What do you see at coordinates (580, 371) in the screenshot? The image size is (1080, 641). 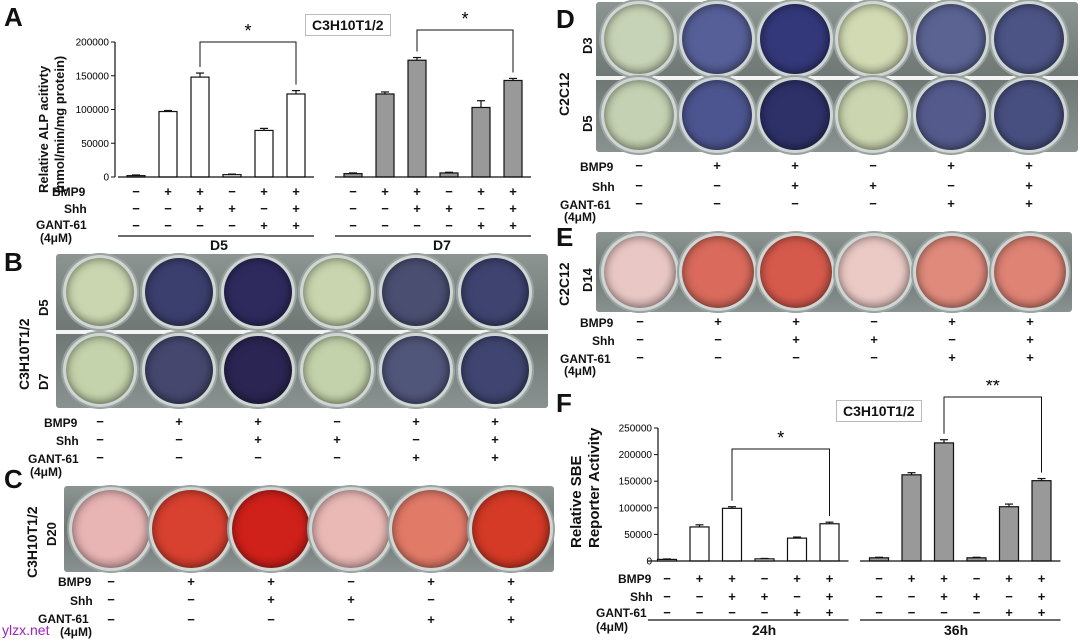 I see `panel-e-label-conc: (4μM)` at bounding box center [580, 371].